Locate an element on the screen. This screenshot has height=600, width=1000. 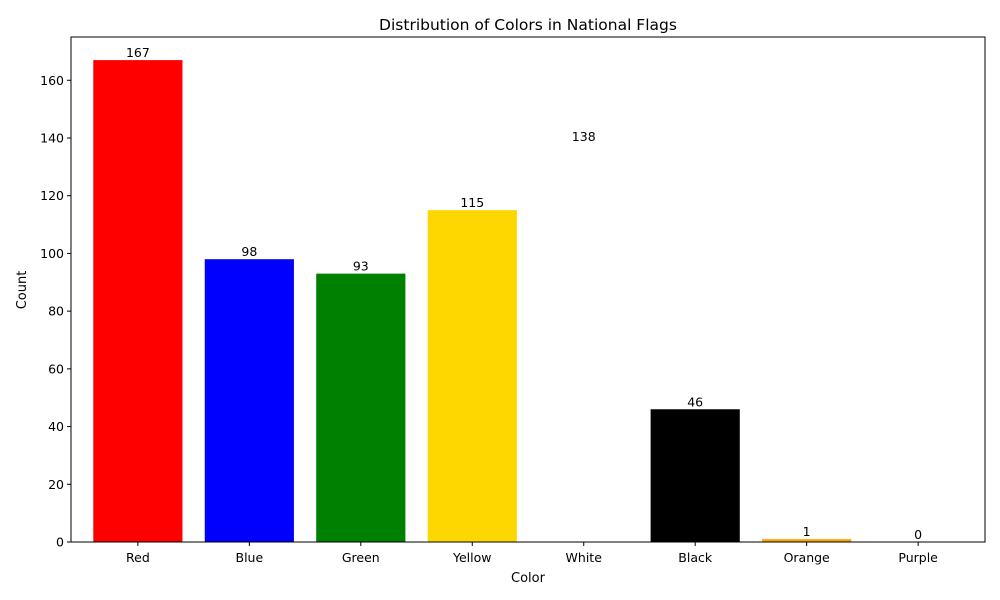
bar-green is located at coordinates (361, 407).